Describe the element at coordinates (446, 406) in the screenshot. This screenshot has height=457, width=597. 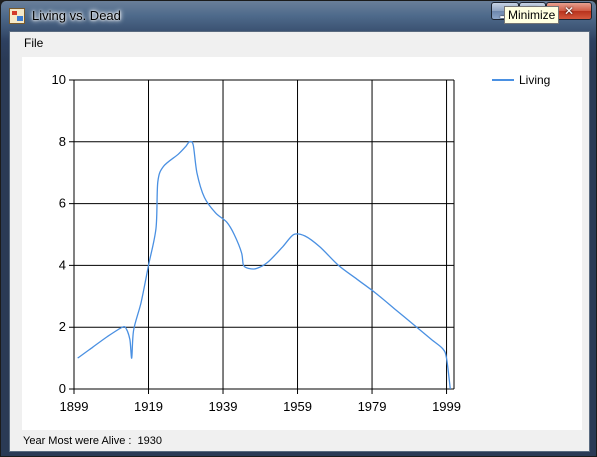
I see `x-tick-label: 1999` at that location.